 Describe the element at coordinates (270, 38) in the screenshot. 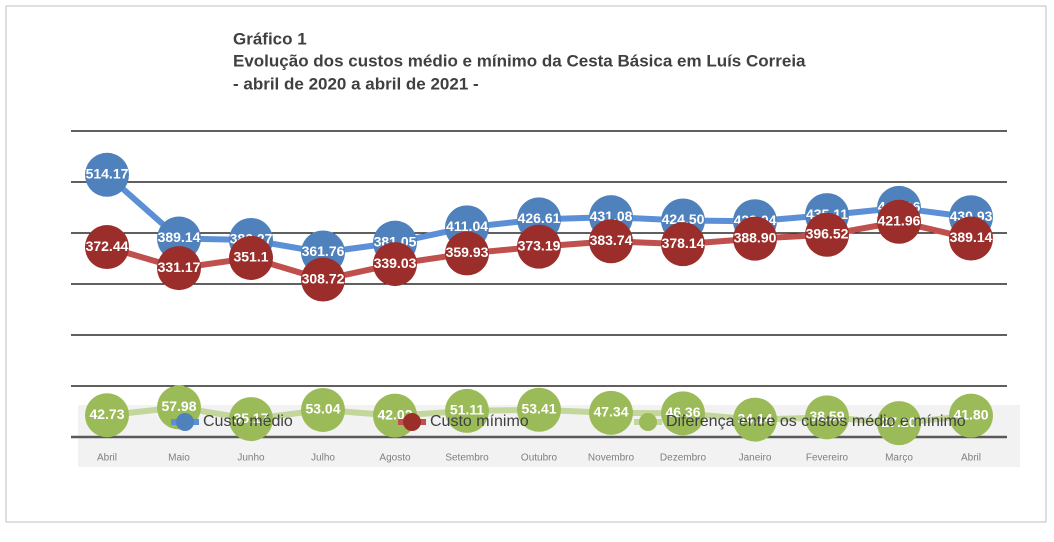

I see `chart-title: Gráfico 1` at that location.